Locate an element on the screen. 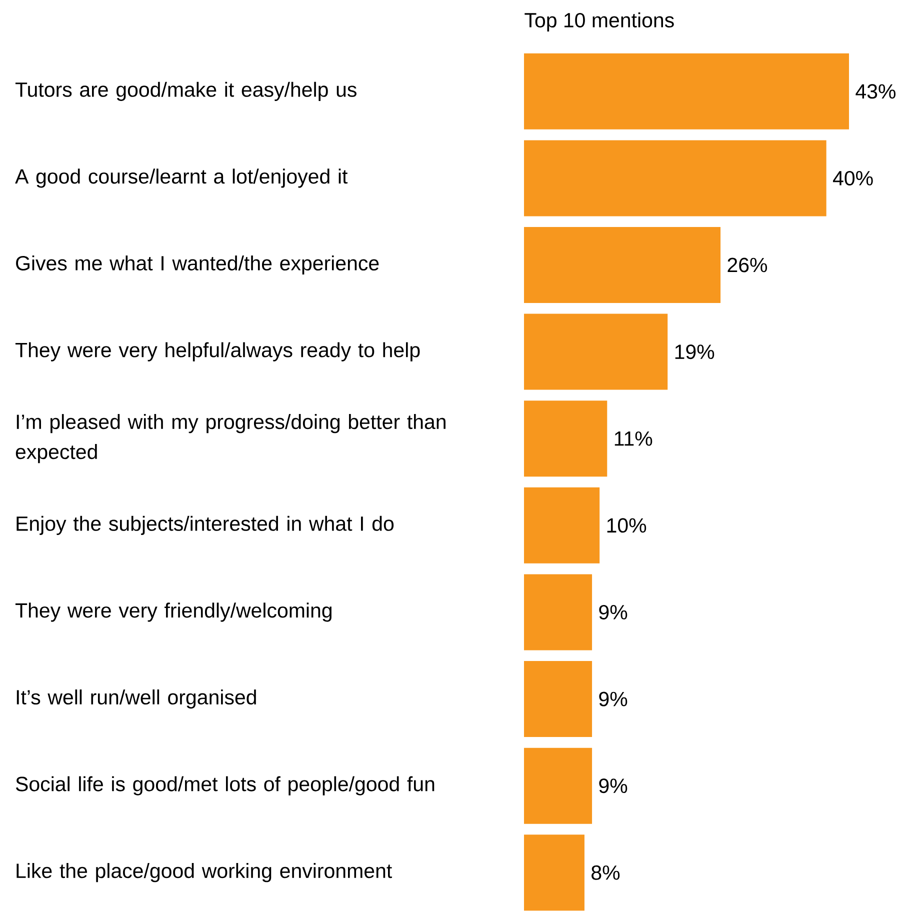 The width and height of the screenshot is (906, 911). data-label: 11% is located at coordinates (633, 438).